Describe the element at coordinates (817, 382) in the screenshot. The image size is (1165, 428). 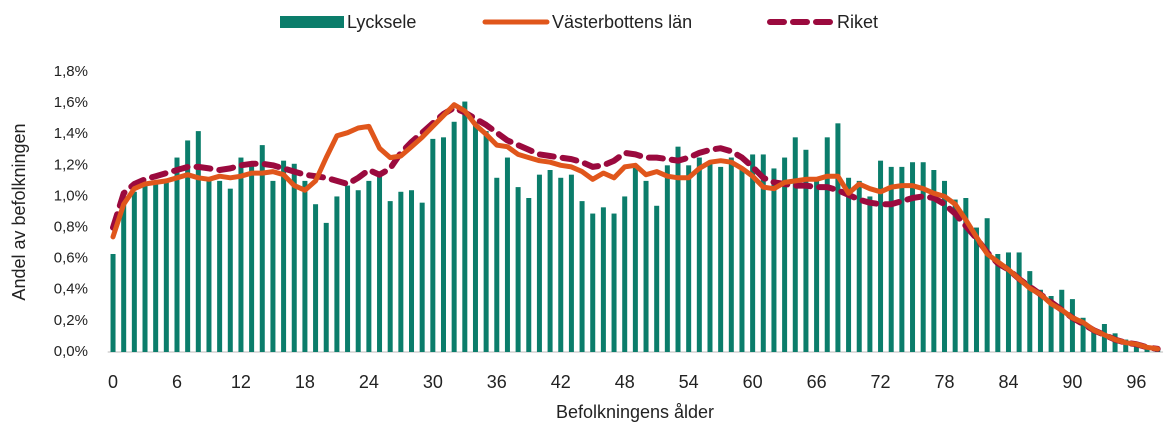
I see `x-tick-label: 66` at that location.